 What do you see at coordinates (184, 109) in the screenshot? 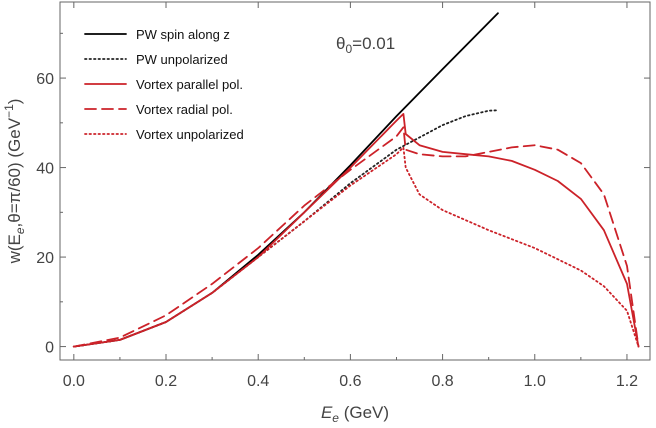
I see `legend-entry: Vortex radial pol.` at bounding box center [184, 109].